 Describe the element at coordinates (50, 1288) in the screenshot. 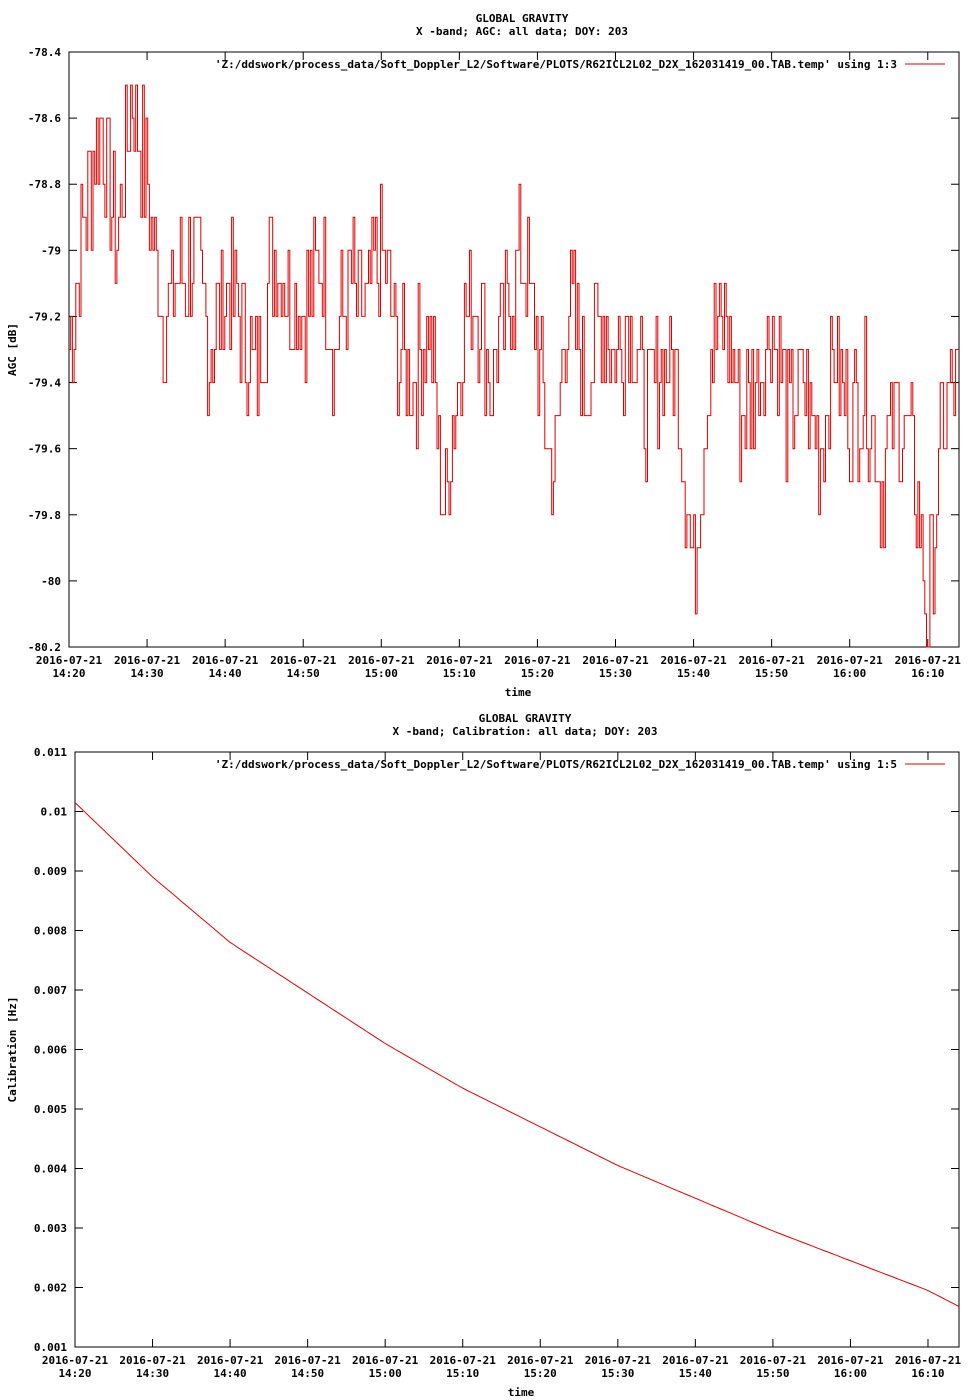

I see `y-tick-label: 0.002` at that location.